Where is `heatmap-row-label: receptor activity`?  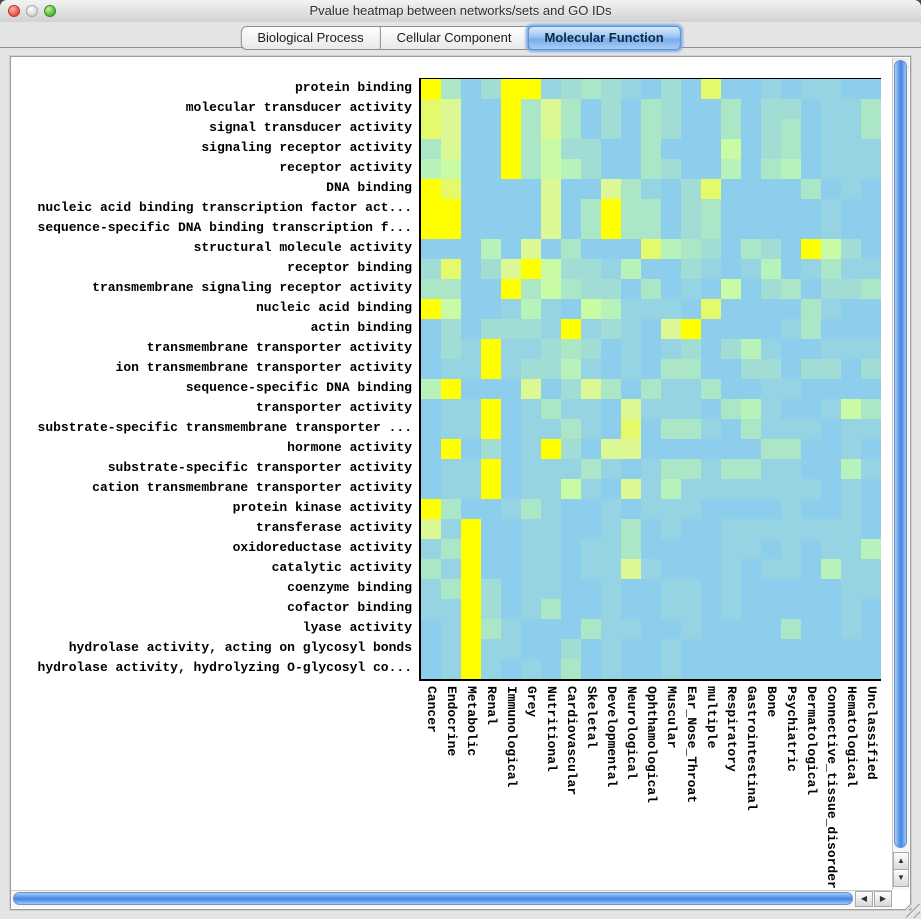 heatmap-row-label: receptor activity is located at coordinates (345, 167).